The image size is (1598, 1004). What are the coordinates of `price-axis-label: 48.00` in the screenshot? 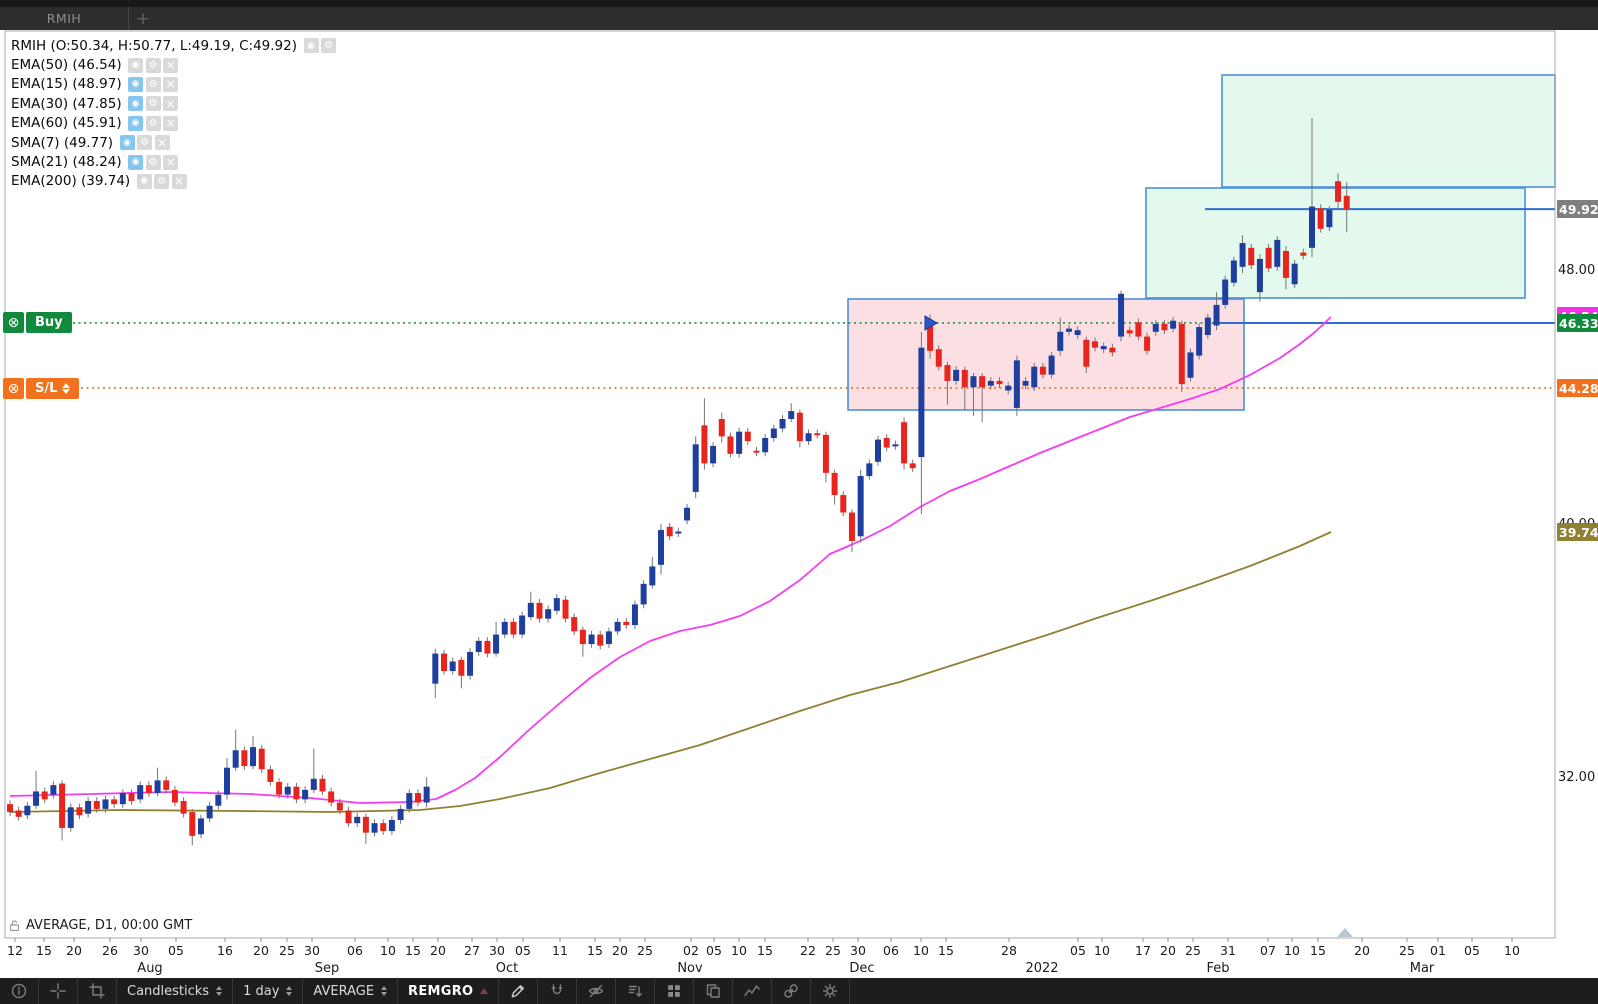 It's located at (1577, 270).